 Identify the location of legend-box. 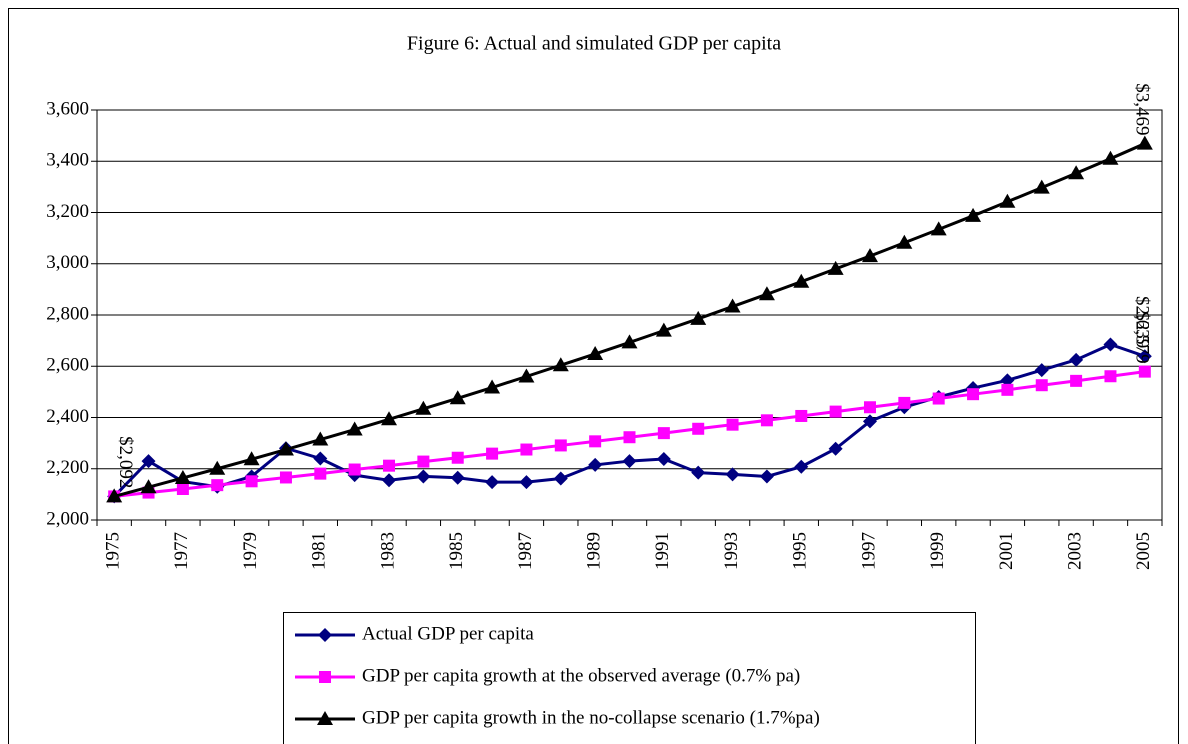
(629, 678).